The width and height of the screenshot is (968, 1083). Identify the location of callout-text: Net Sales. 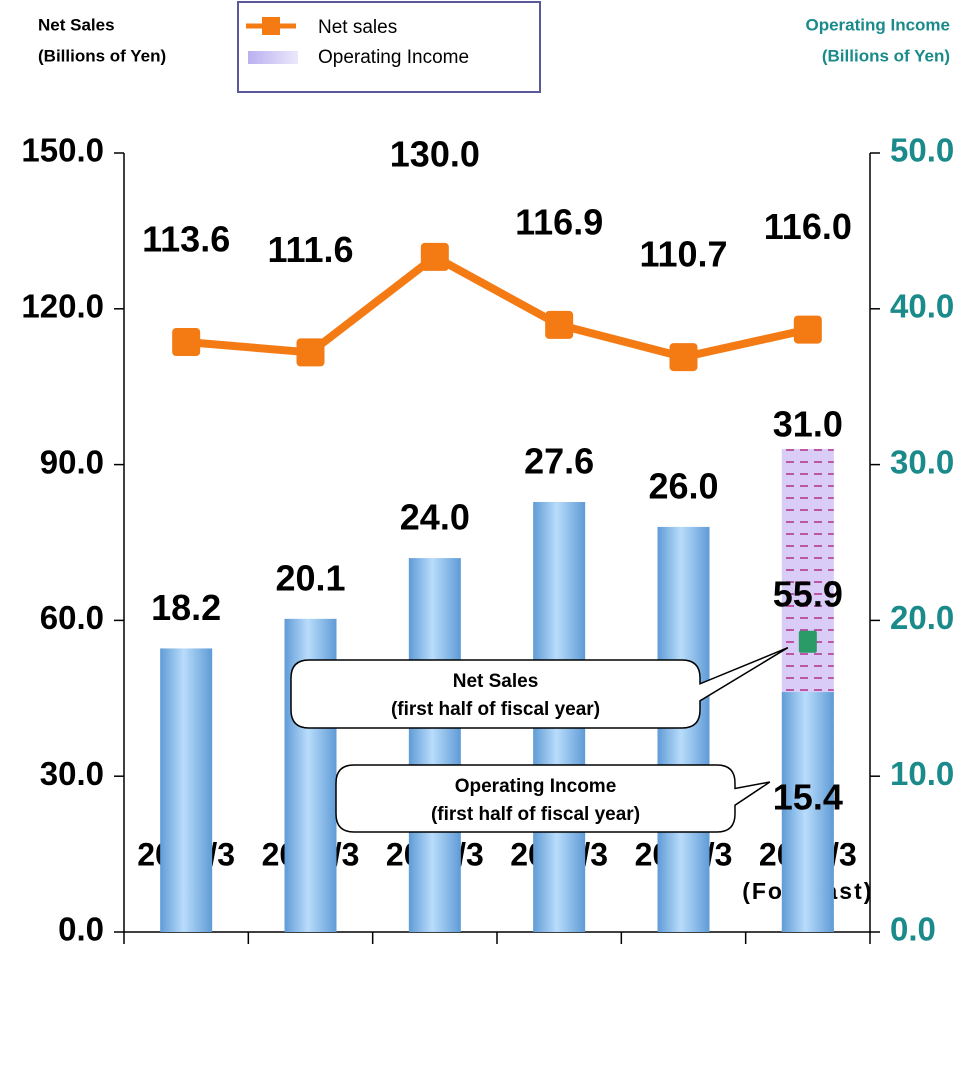
(496, 681).